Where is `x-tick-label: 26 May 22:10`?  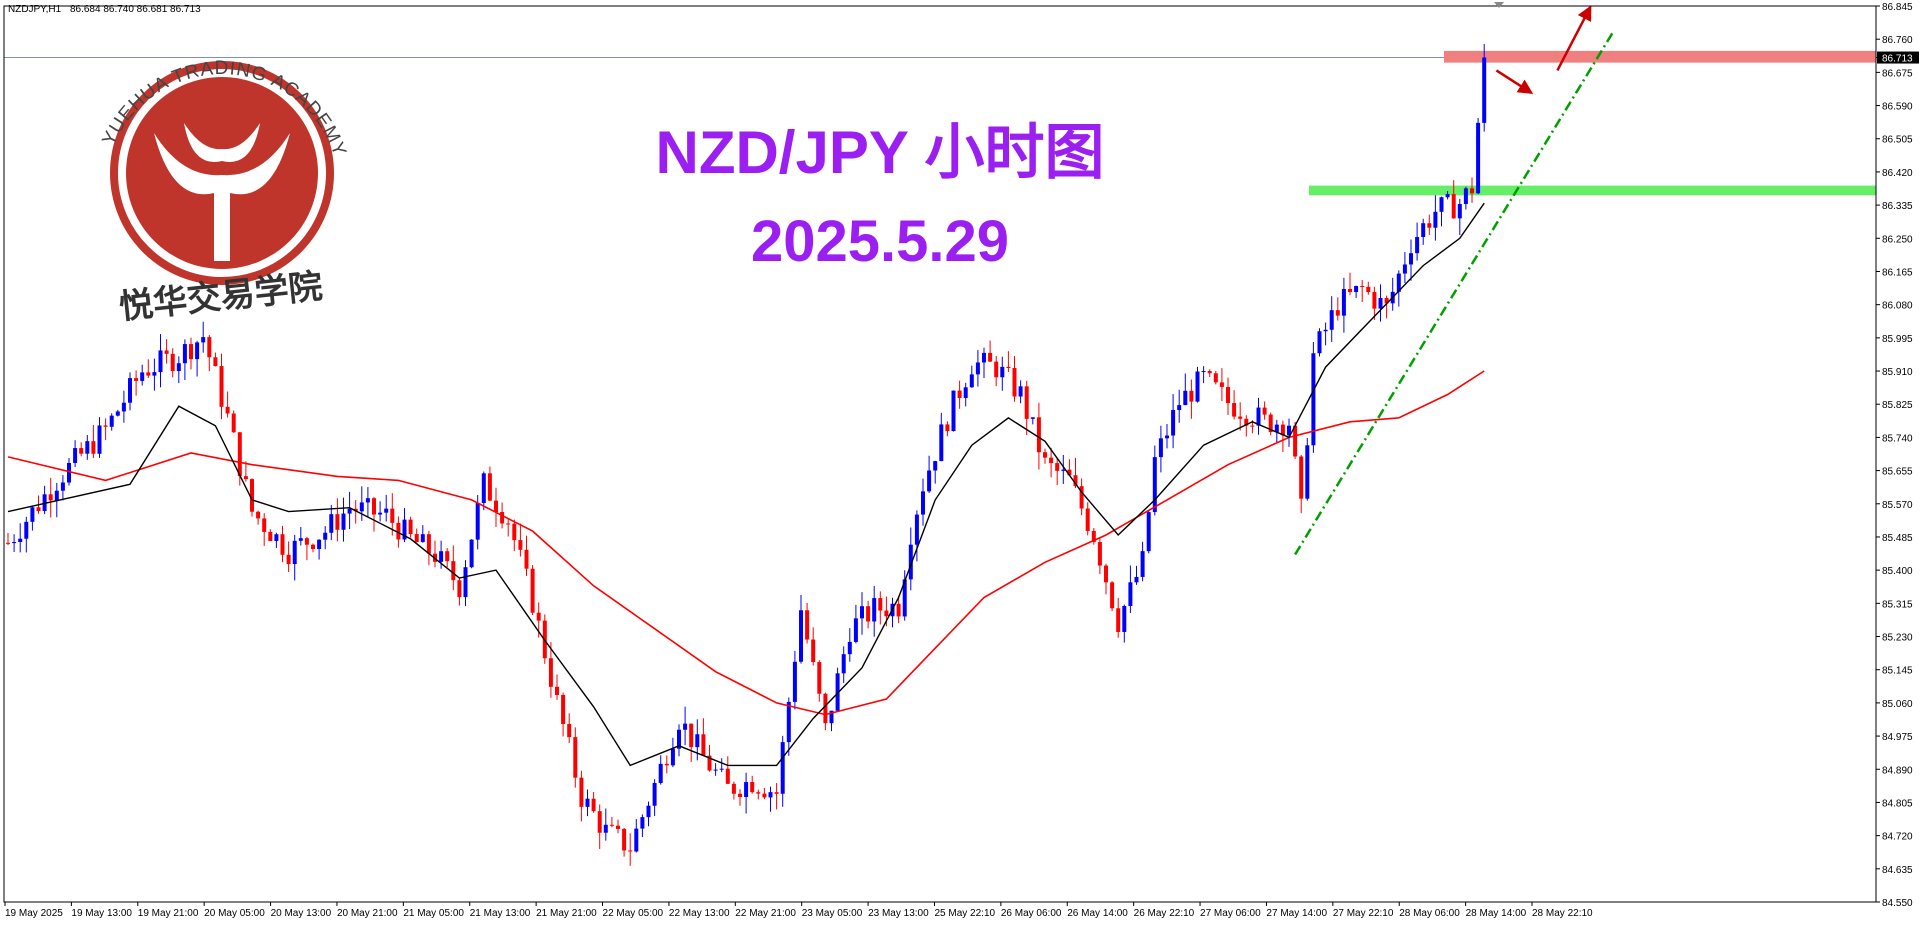
x-tick-label: 26 May 22:10 is located at coordinates (1164, 913).